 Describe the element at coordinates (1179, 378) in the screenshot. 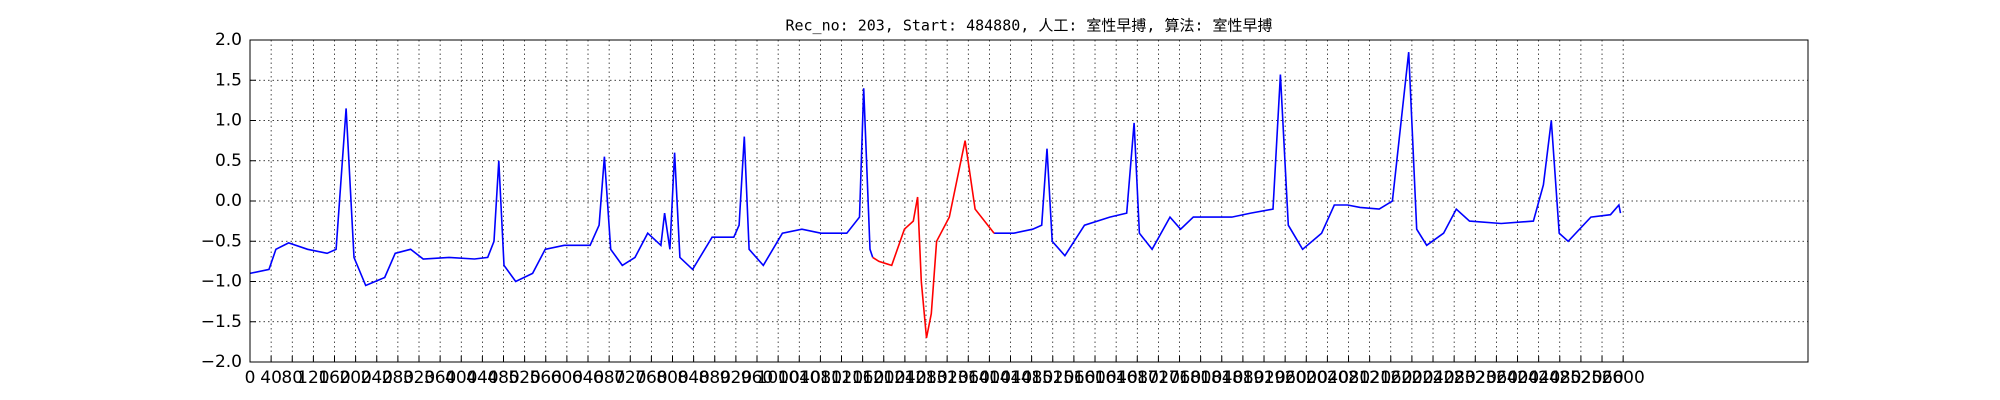

I see `x-tick-label: 1760` at that location.